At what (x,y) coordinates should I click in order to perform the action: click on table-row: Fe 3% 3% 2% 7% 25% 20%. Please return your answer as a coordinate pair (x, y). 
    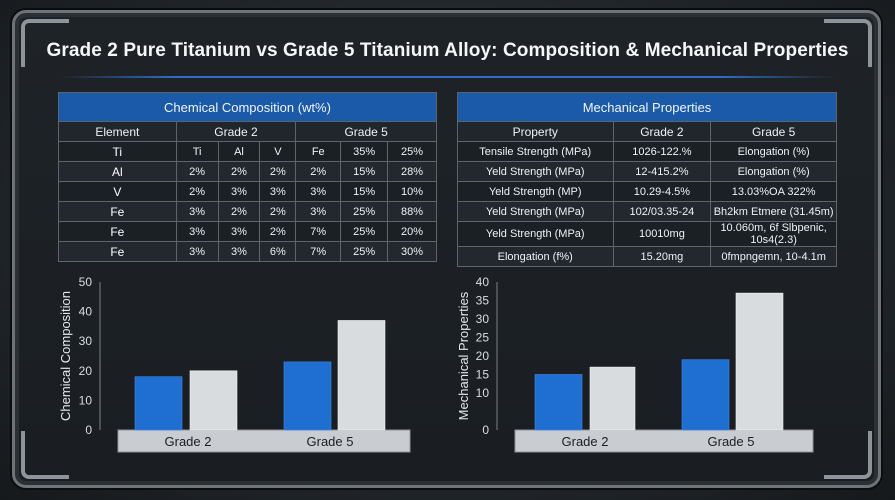
    Looking at the image, I should click on (247, 231).